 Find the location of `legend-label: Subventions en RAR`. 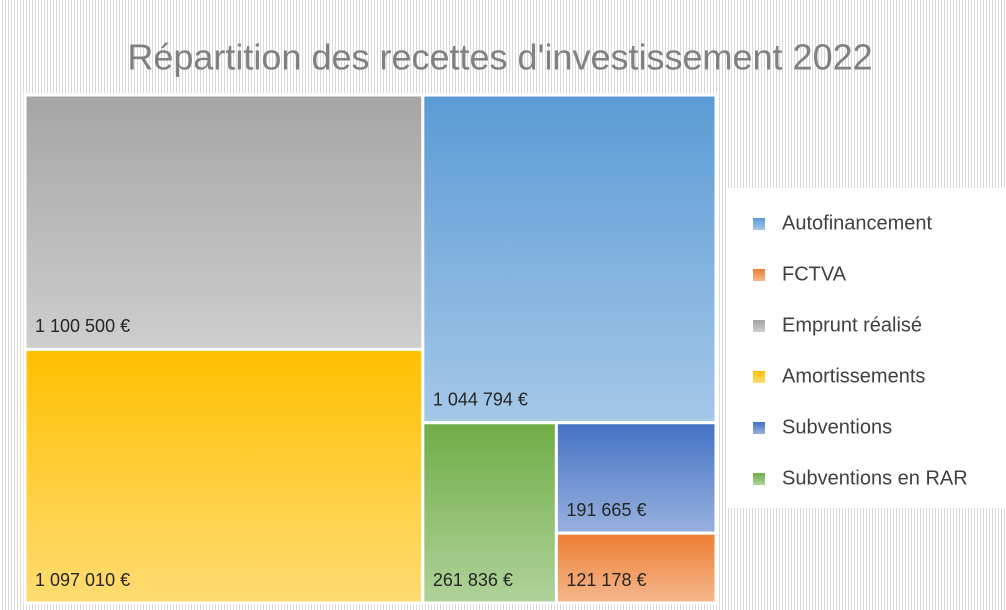

legend-label: Subventions en RAR is located at coordinates (875, 478).